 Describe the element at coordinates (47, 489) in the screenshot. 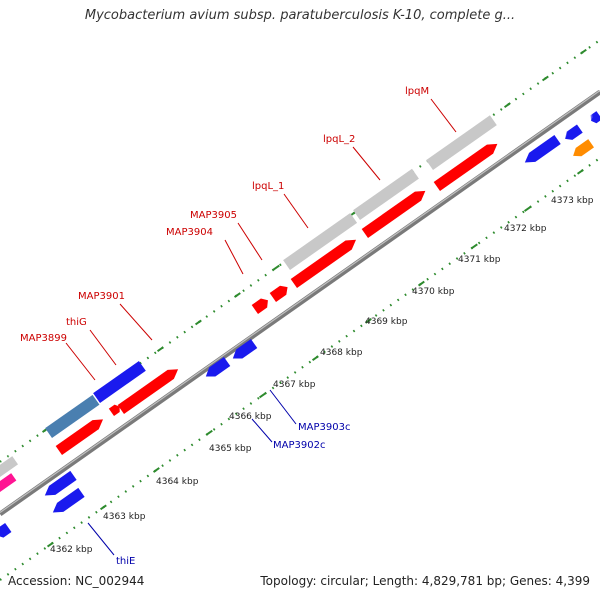

I see `thiE-blue-cds-a-bevel` at that location.